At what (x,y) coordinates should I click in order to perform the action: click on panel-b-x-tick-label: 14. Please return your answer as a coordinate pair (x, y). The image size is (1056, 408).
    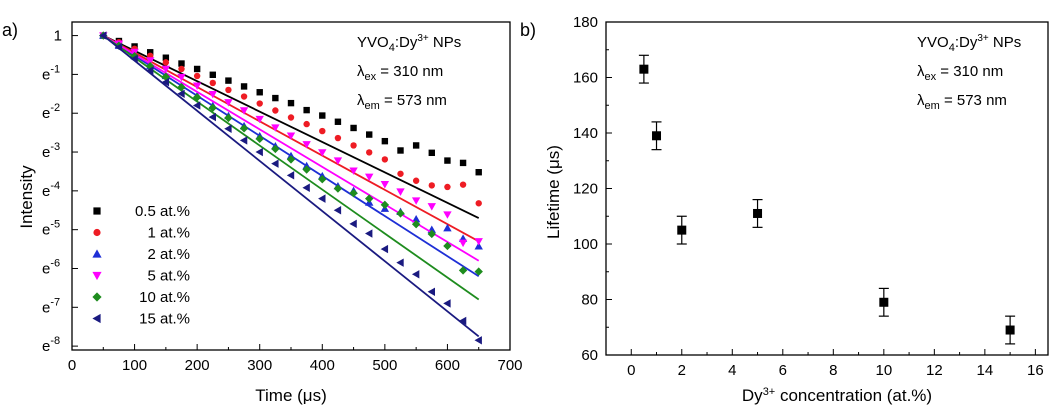
    Looking at the image, I should click on (985, 370).